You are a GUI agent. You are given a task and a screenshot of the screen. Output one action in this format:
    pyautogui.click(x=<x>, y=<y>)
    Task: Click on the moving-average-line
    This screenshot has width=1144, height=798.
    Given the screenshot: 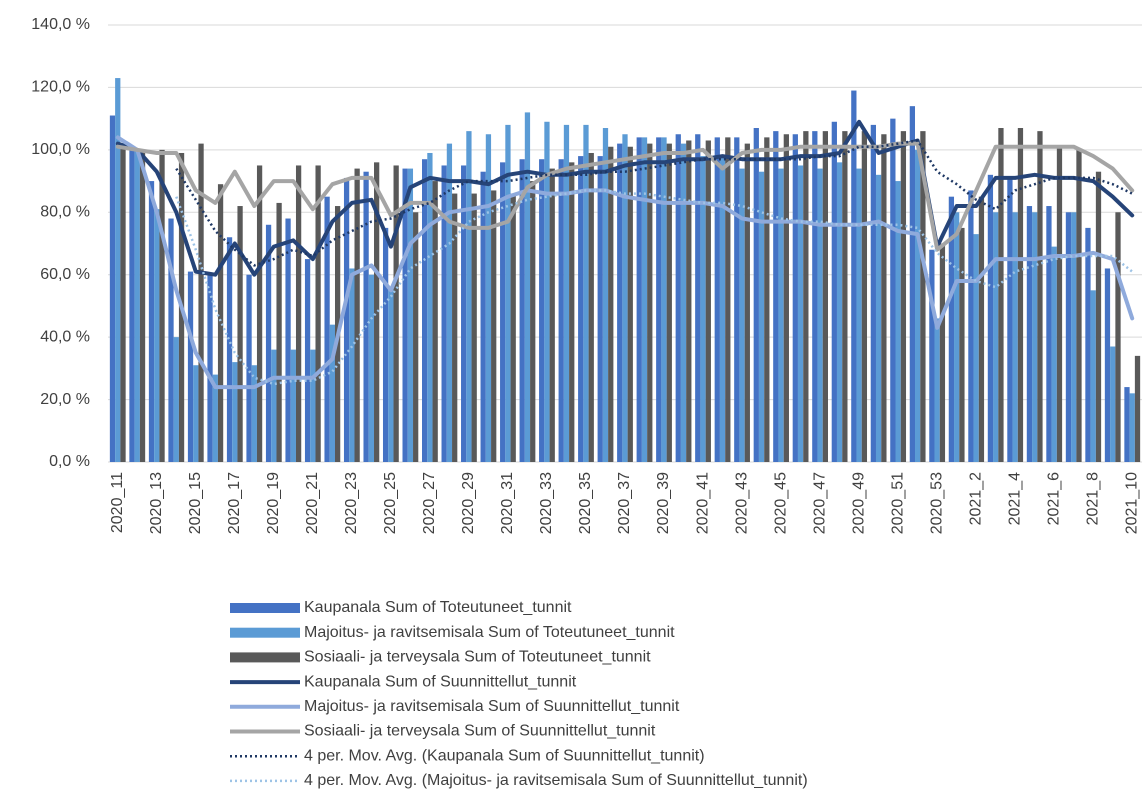 What is the action you would take?
    pyautogui.click(x=654, y=203)
    